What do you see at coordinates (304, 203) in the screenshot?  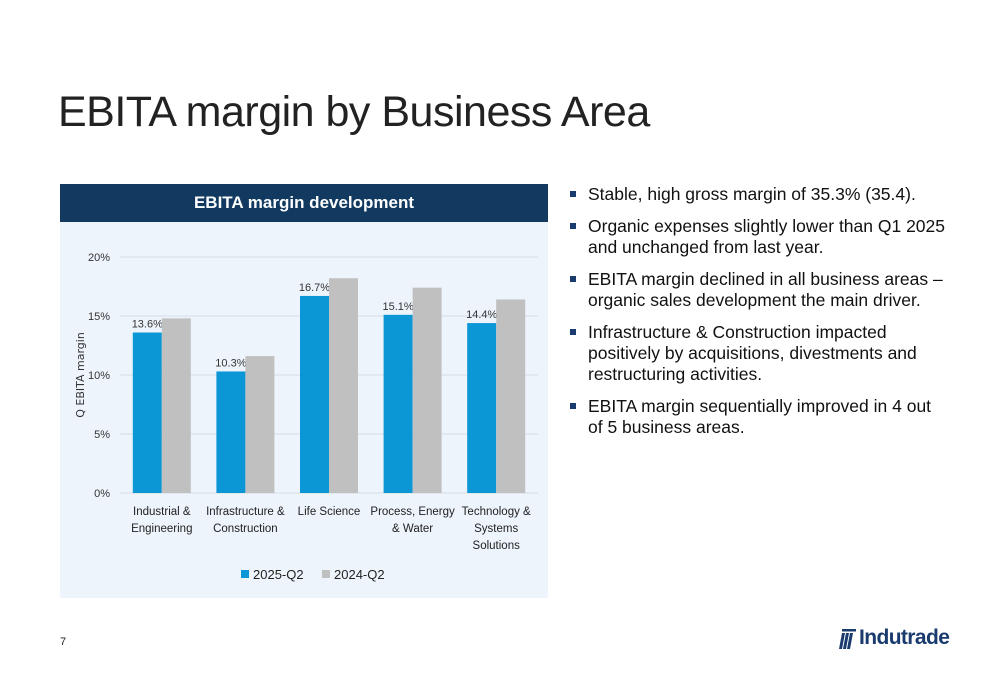 I see `chart-header: EBITA margin development` at bounding box center [304, 203].